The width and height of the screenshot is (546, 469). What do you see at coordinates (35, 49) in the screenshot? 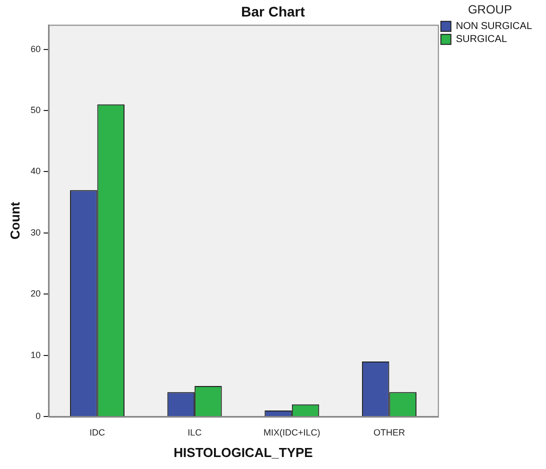
I see `y-tick-label: 60` at bounding box center [35, 49].